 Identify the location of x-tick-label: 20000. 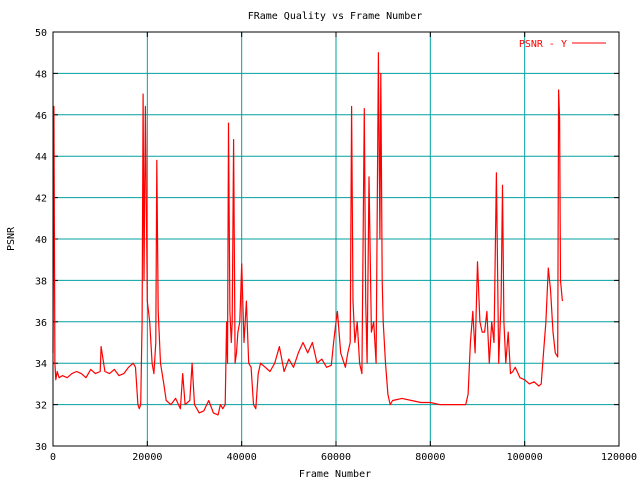
(147, 457).